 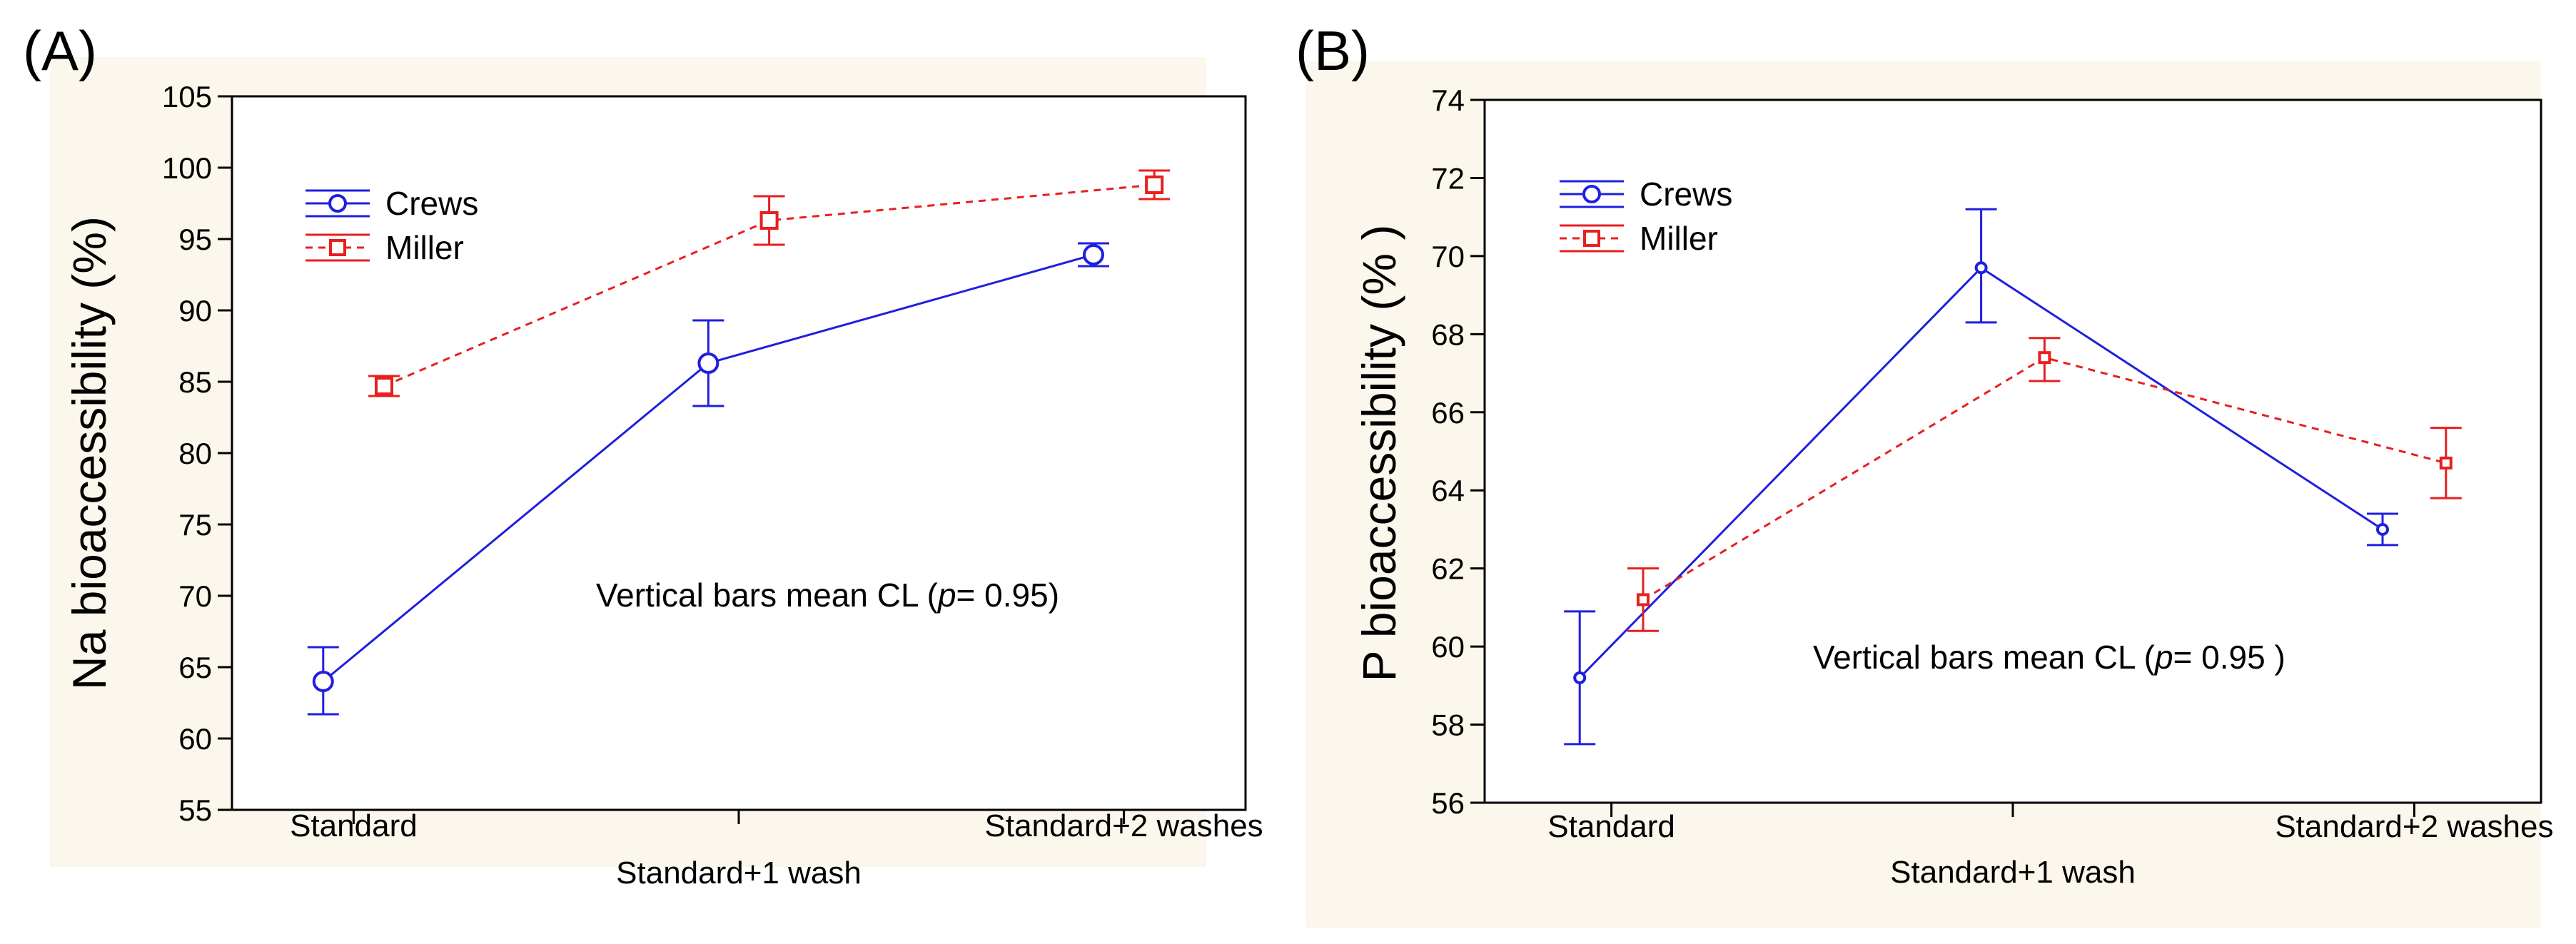 What do you see at coordinates (195, 382) in the screenshot?
I see `y-tick-label: 85` at bounding box center [195, 382].